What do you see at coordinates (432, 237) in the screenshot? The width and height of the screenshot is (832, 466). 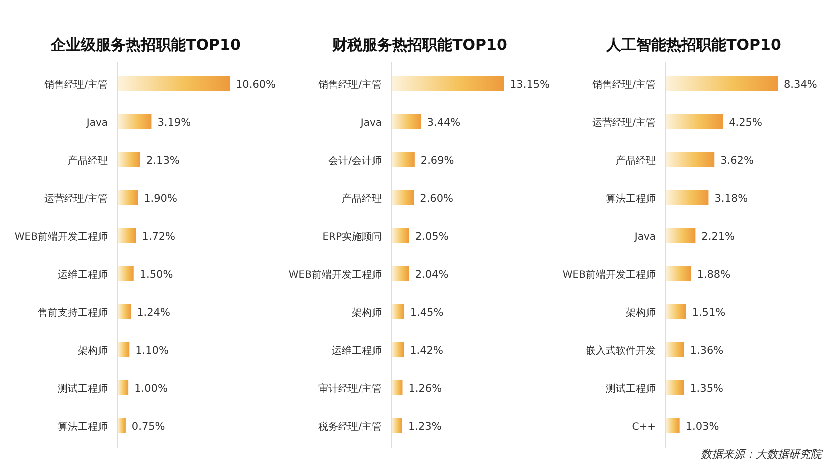 I see `data-label: 2.05%` at bounding box center [432, 237].